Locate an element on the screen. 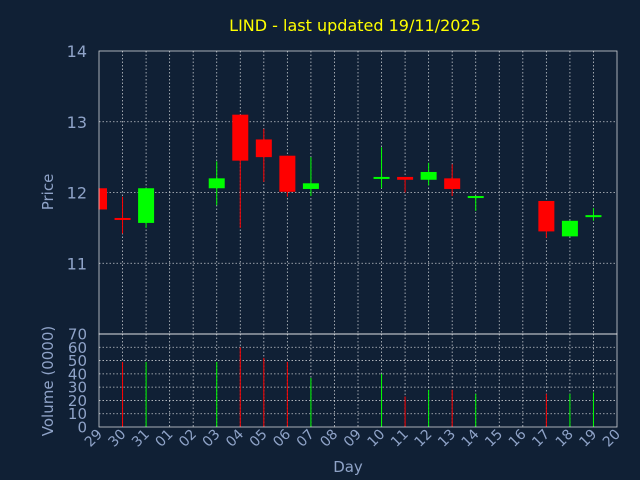 The image size is (640, 480). price-tick-layer: 14 13 12 11 is located at coordinates (77, 157).